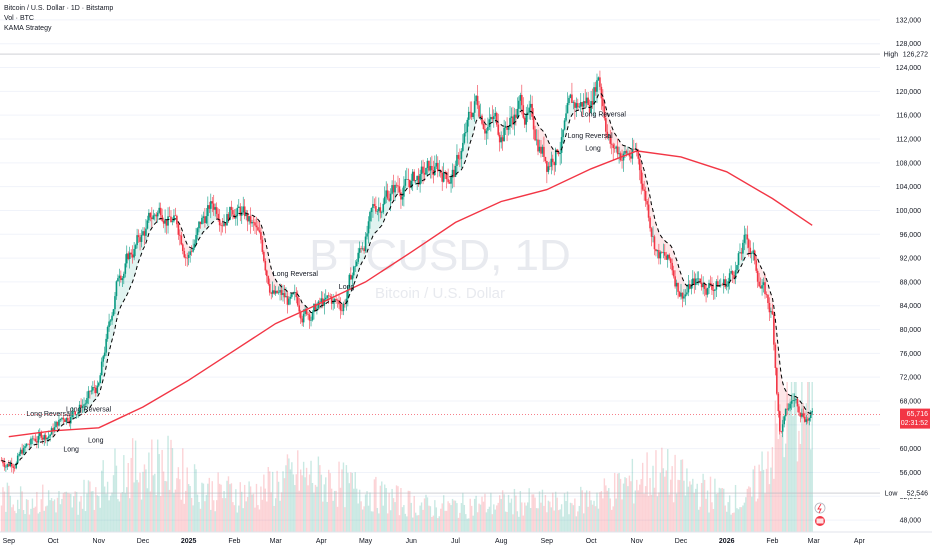 This screenshot has height=550, width=932. Describe the element at coordinates (276, 541) in the screenshot. I see `time-tick-label: Mar` at that location.